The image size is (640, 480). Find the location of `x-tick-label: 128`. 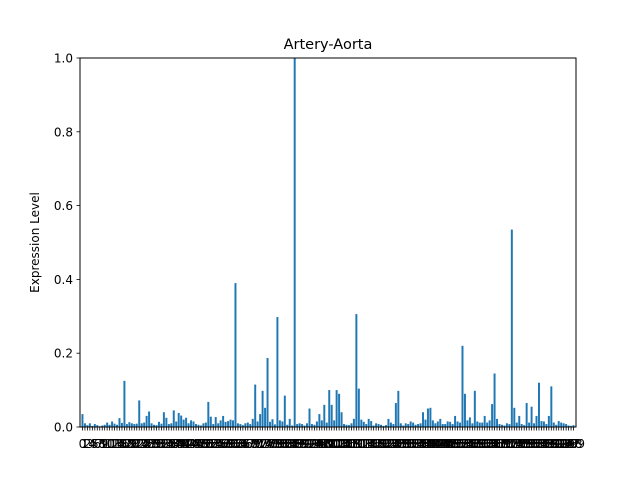

x-tick-label: 128 is located at coordinates (398, 444).